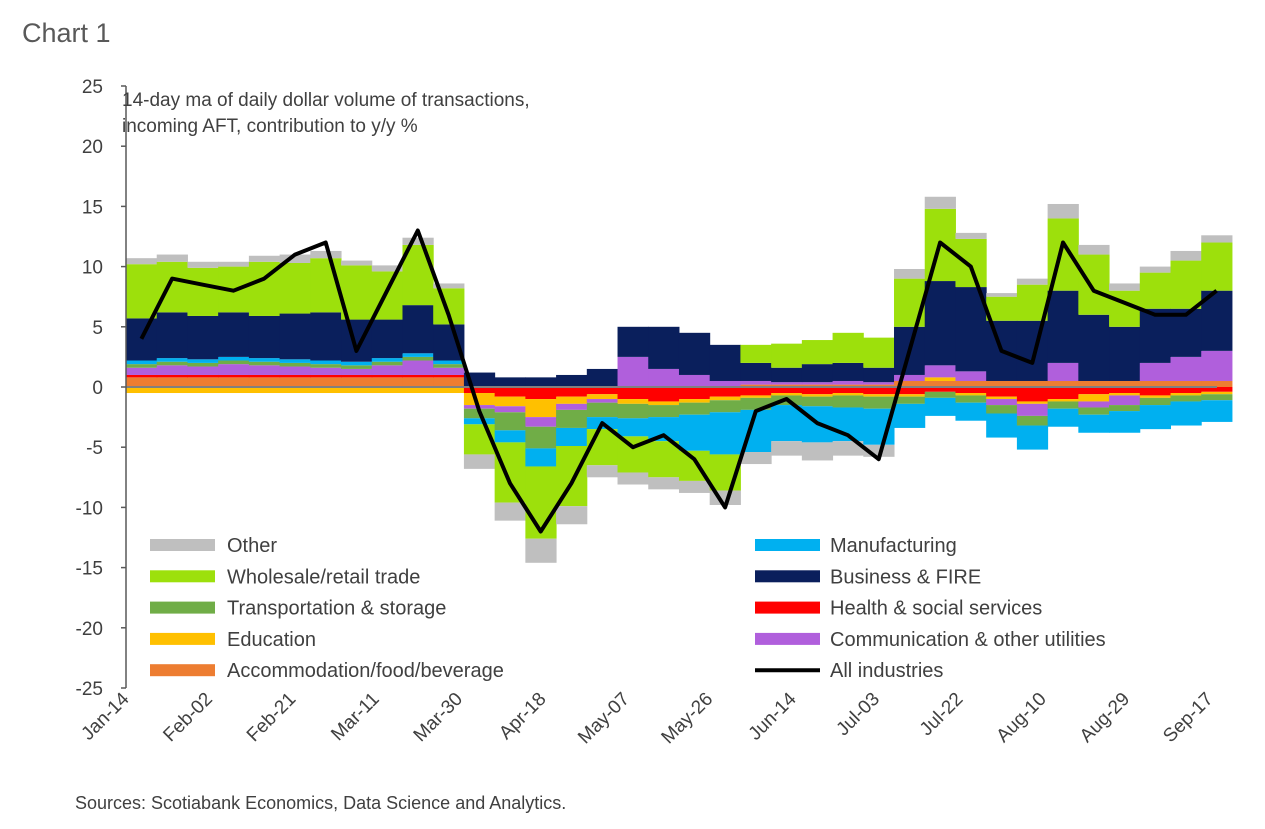 This screenshot has width=1265, height=829. I want to click on y-tick-label: 20, so click(92, 147).